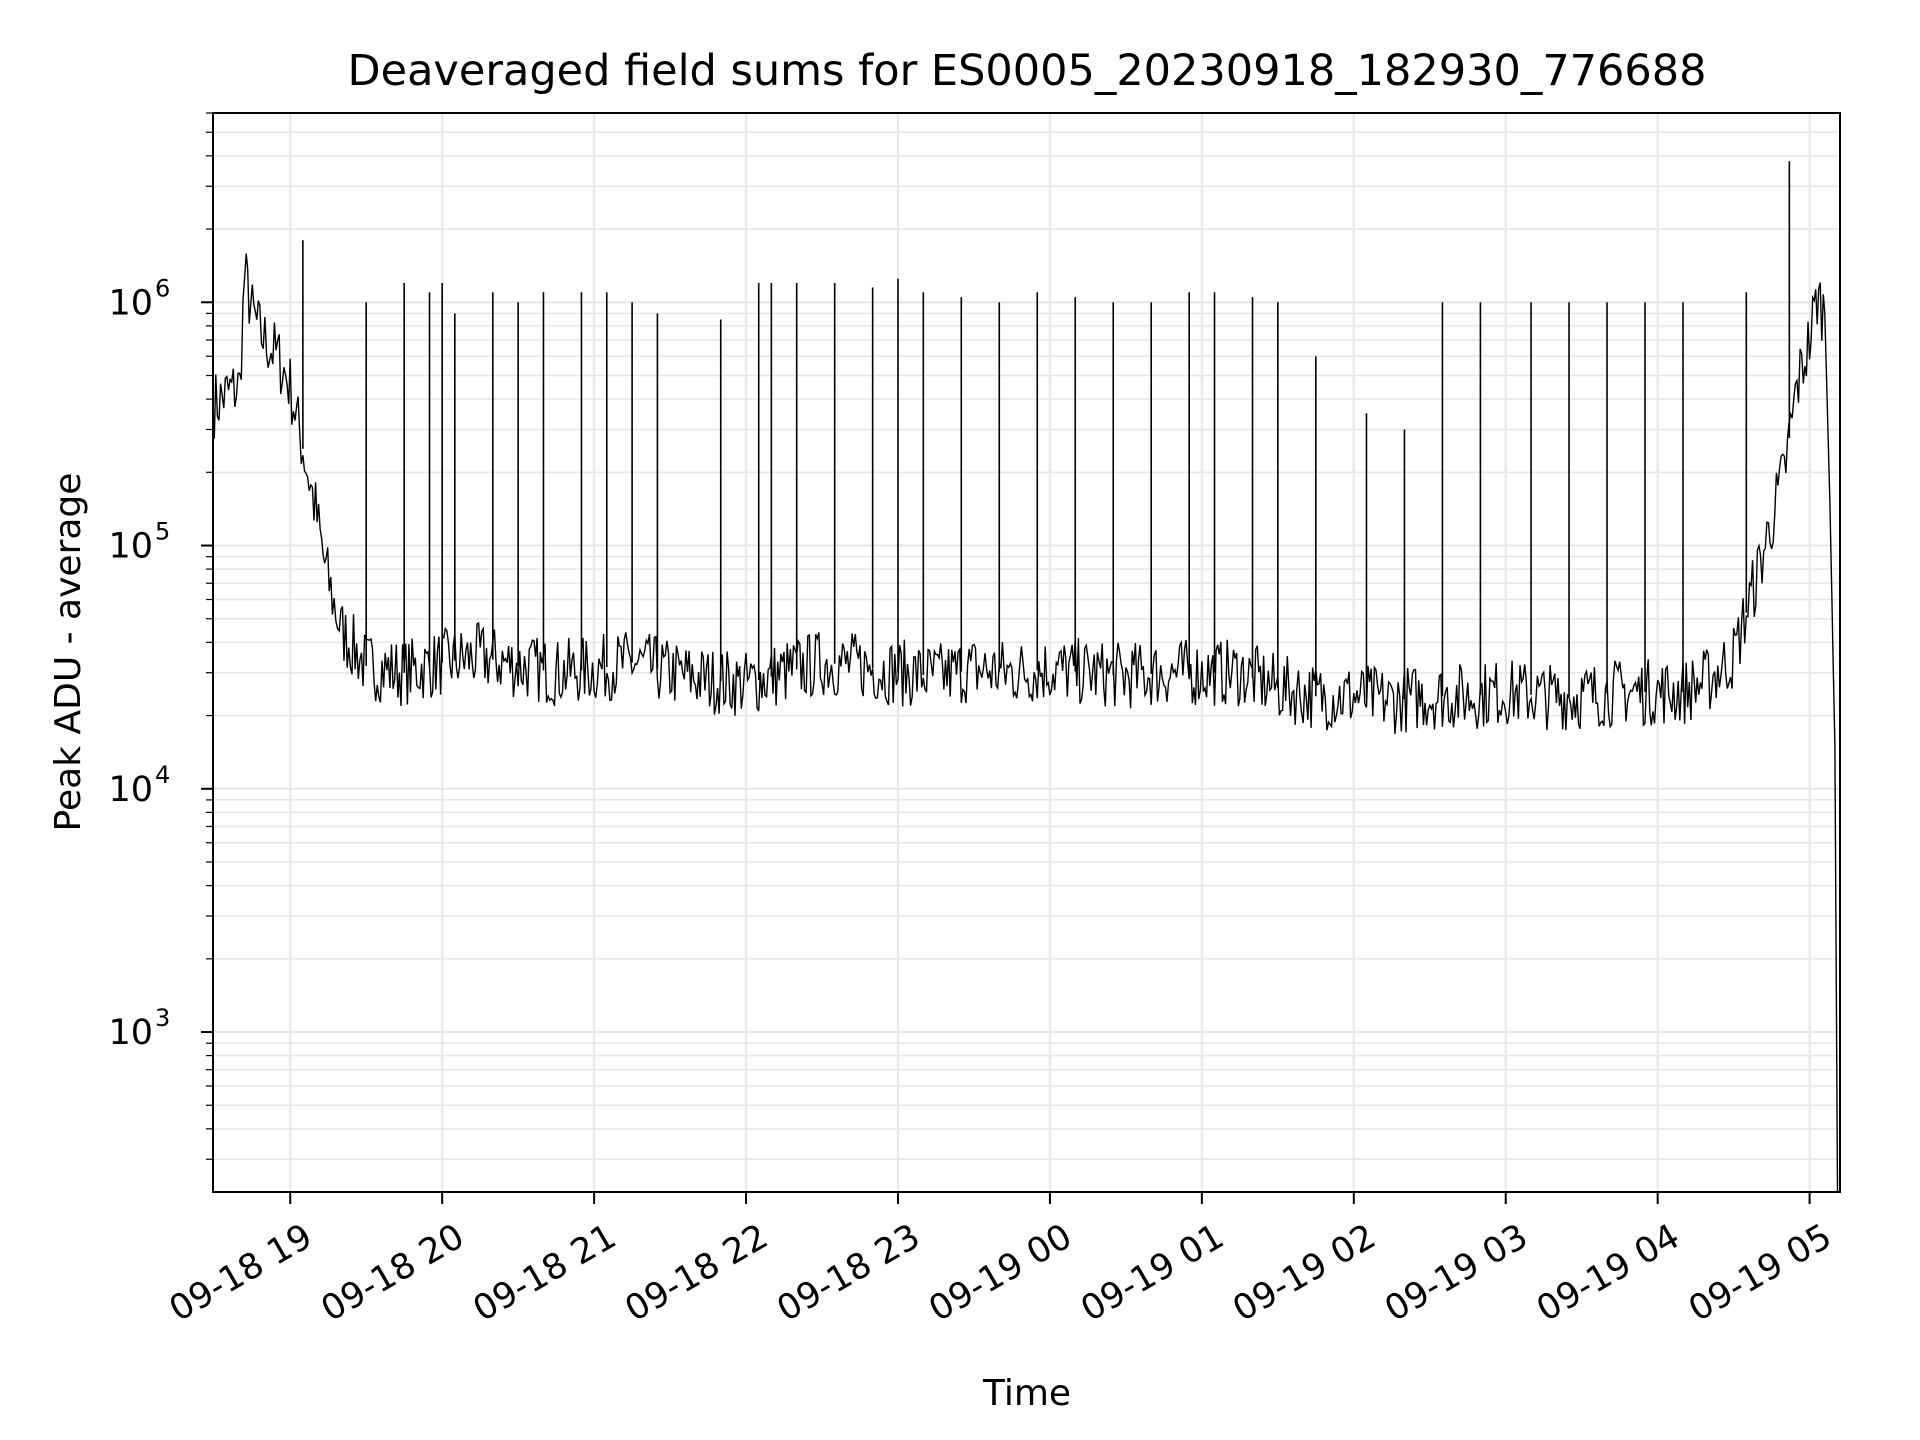  What do you see at coordinates (162, 532) in the screenshot?
I see `y-tick-exponent: 5` at bounding box center [162, 532].